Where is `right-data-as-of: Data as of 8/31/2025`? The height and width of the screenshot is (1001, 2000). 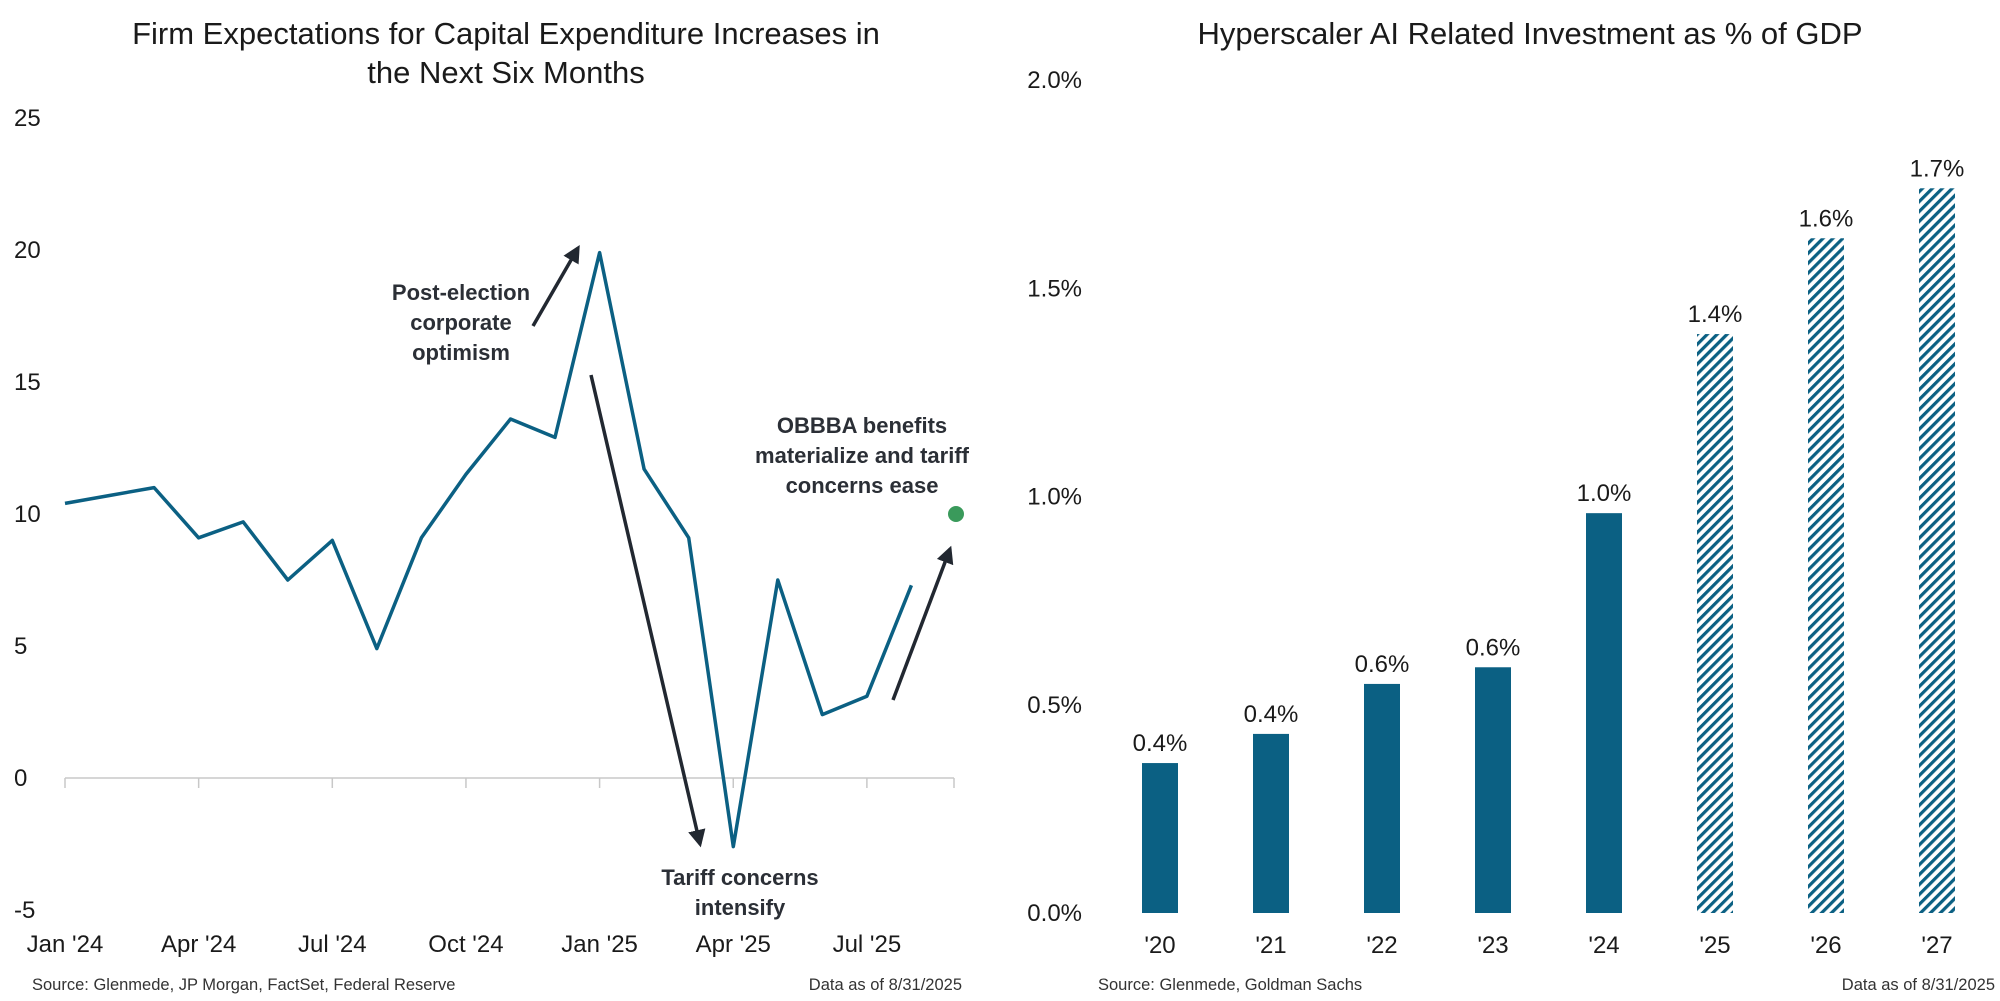
right-data-as-of: Data as of 8/31/2025 is located at coordinates (1918, 985).